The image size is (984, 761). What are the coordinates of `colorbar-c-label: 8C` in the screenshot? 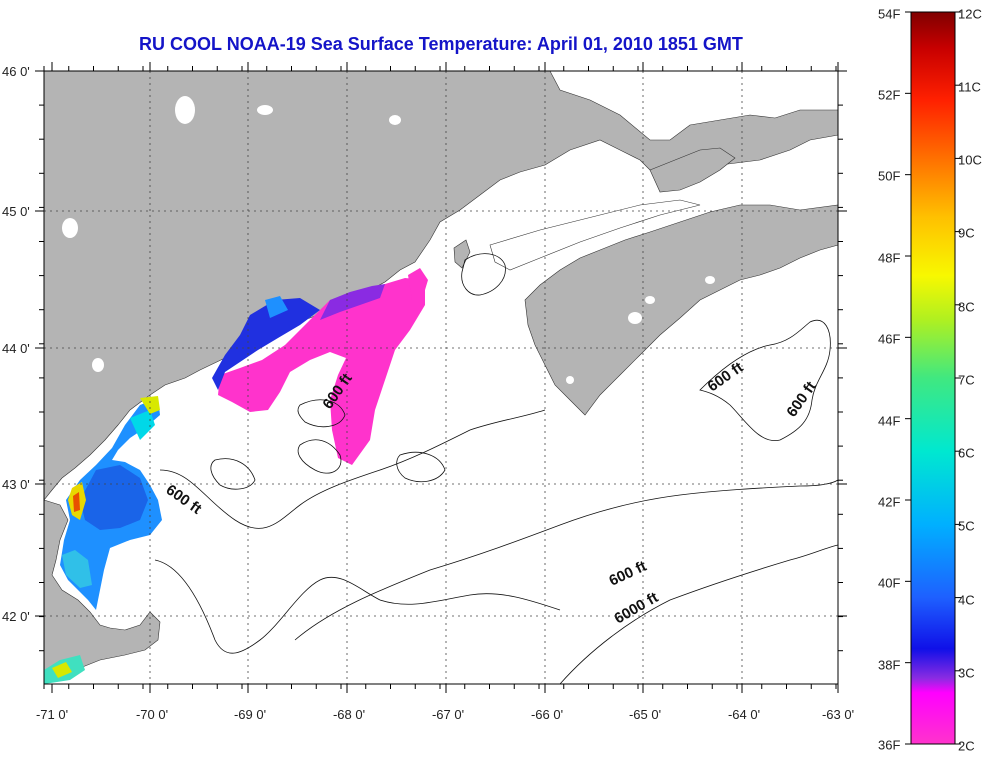 It's located at (966, 307).